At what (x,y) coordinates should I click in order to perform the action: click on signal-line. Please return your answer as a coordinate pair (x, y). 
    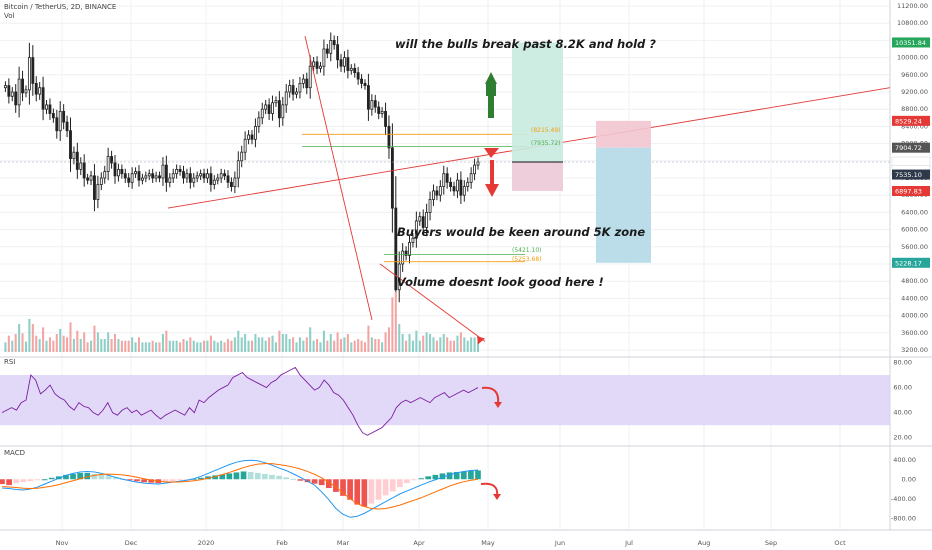
    Looking at the image, I should click on (240, 486).